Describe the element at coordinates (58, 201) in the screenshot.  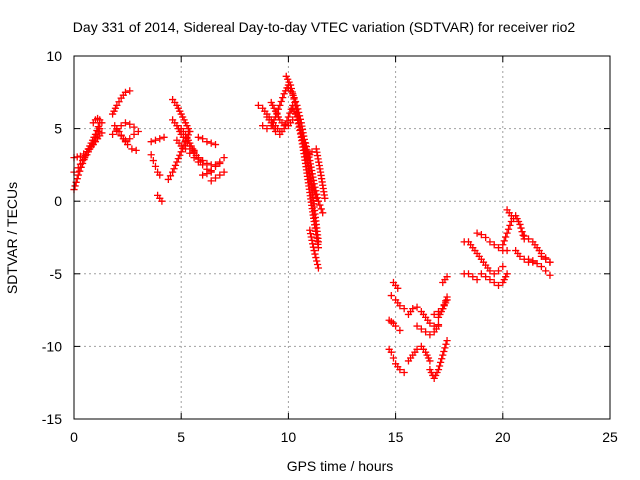
I see `y-tick-label: 0` at that location.